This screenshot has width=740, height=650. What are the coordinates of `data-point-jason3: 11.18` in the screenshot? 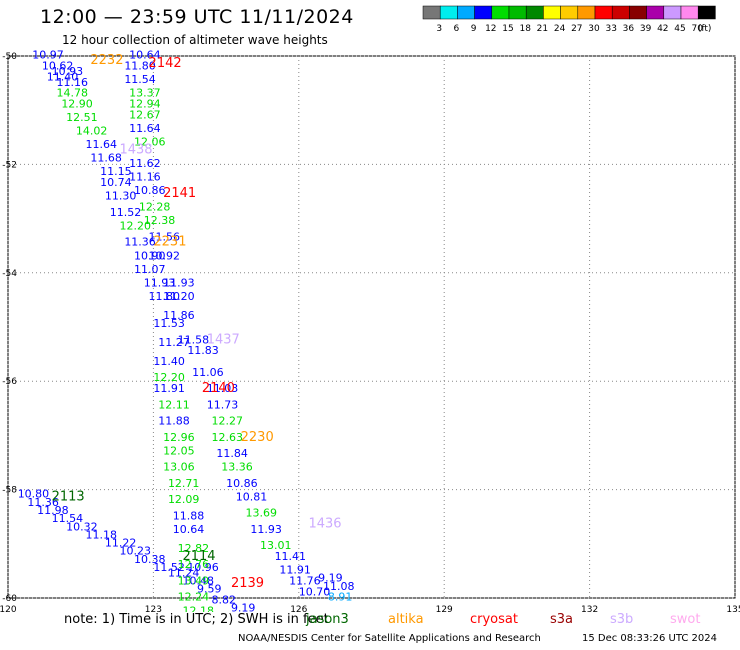 It's located at (102, 534).